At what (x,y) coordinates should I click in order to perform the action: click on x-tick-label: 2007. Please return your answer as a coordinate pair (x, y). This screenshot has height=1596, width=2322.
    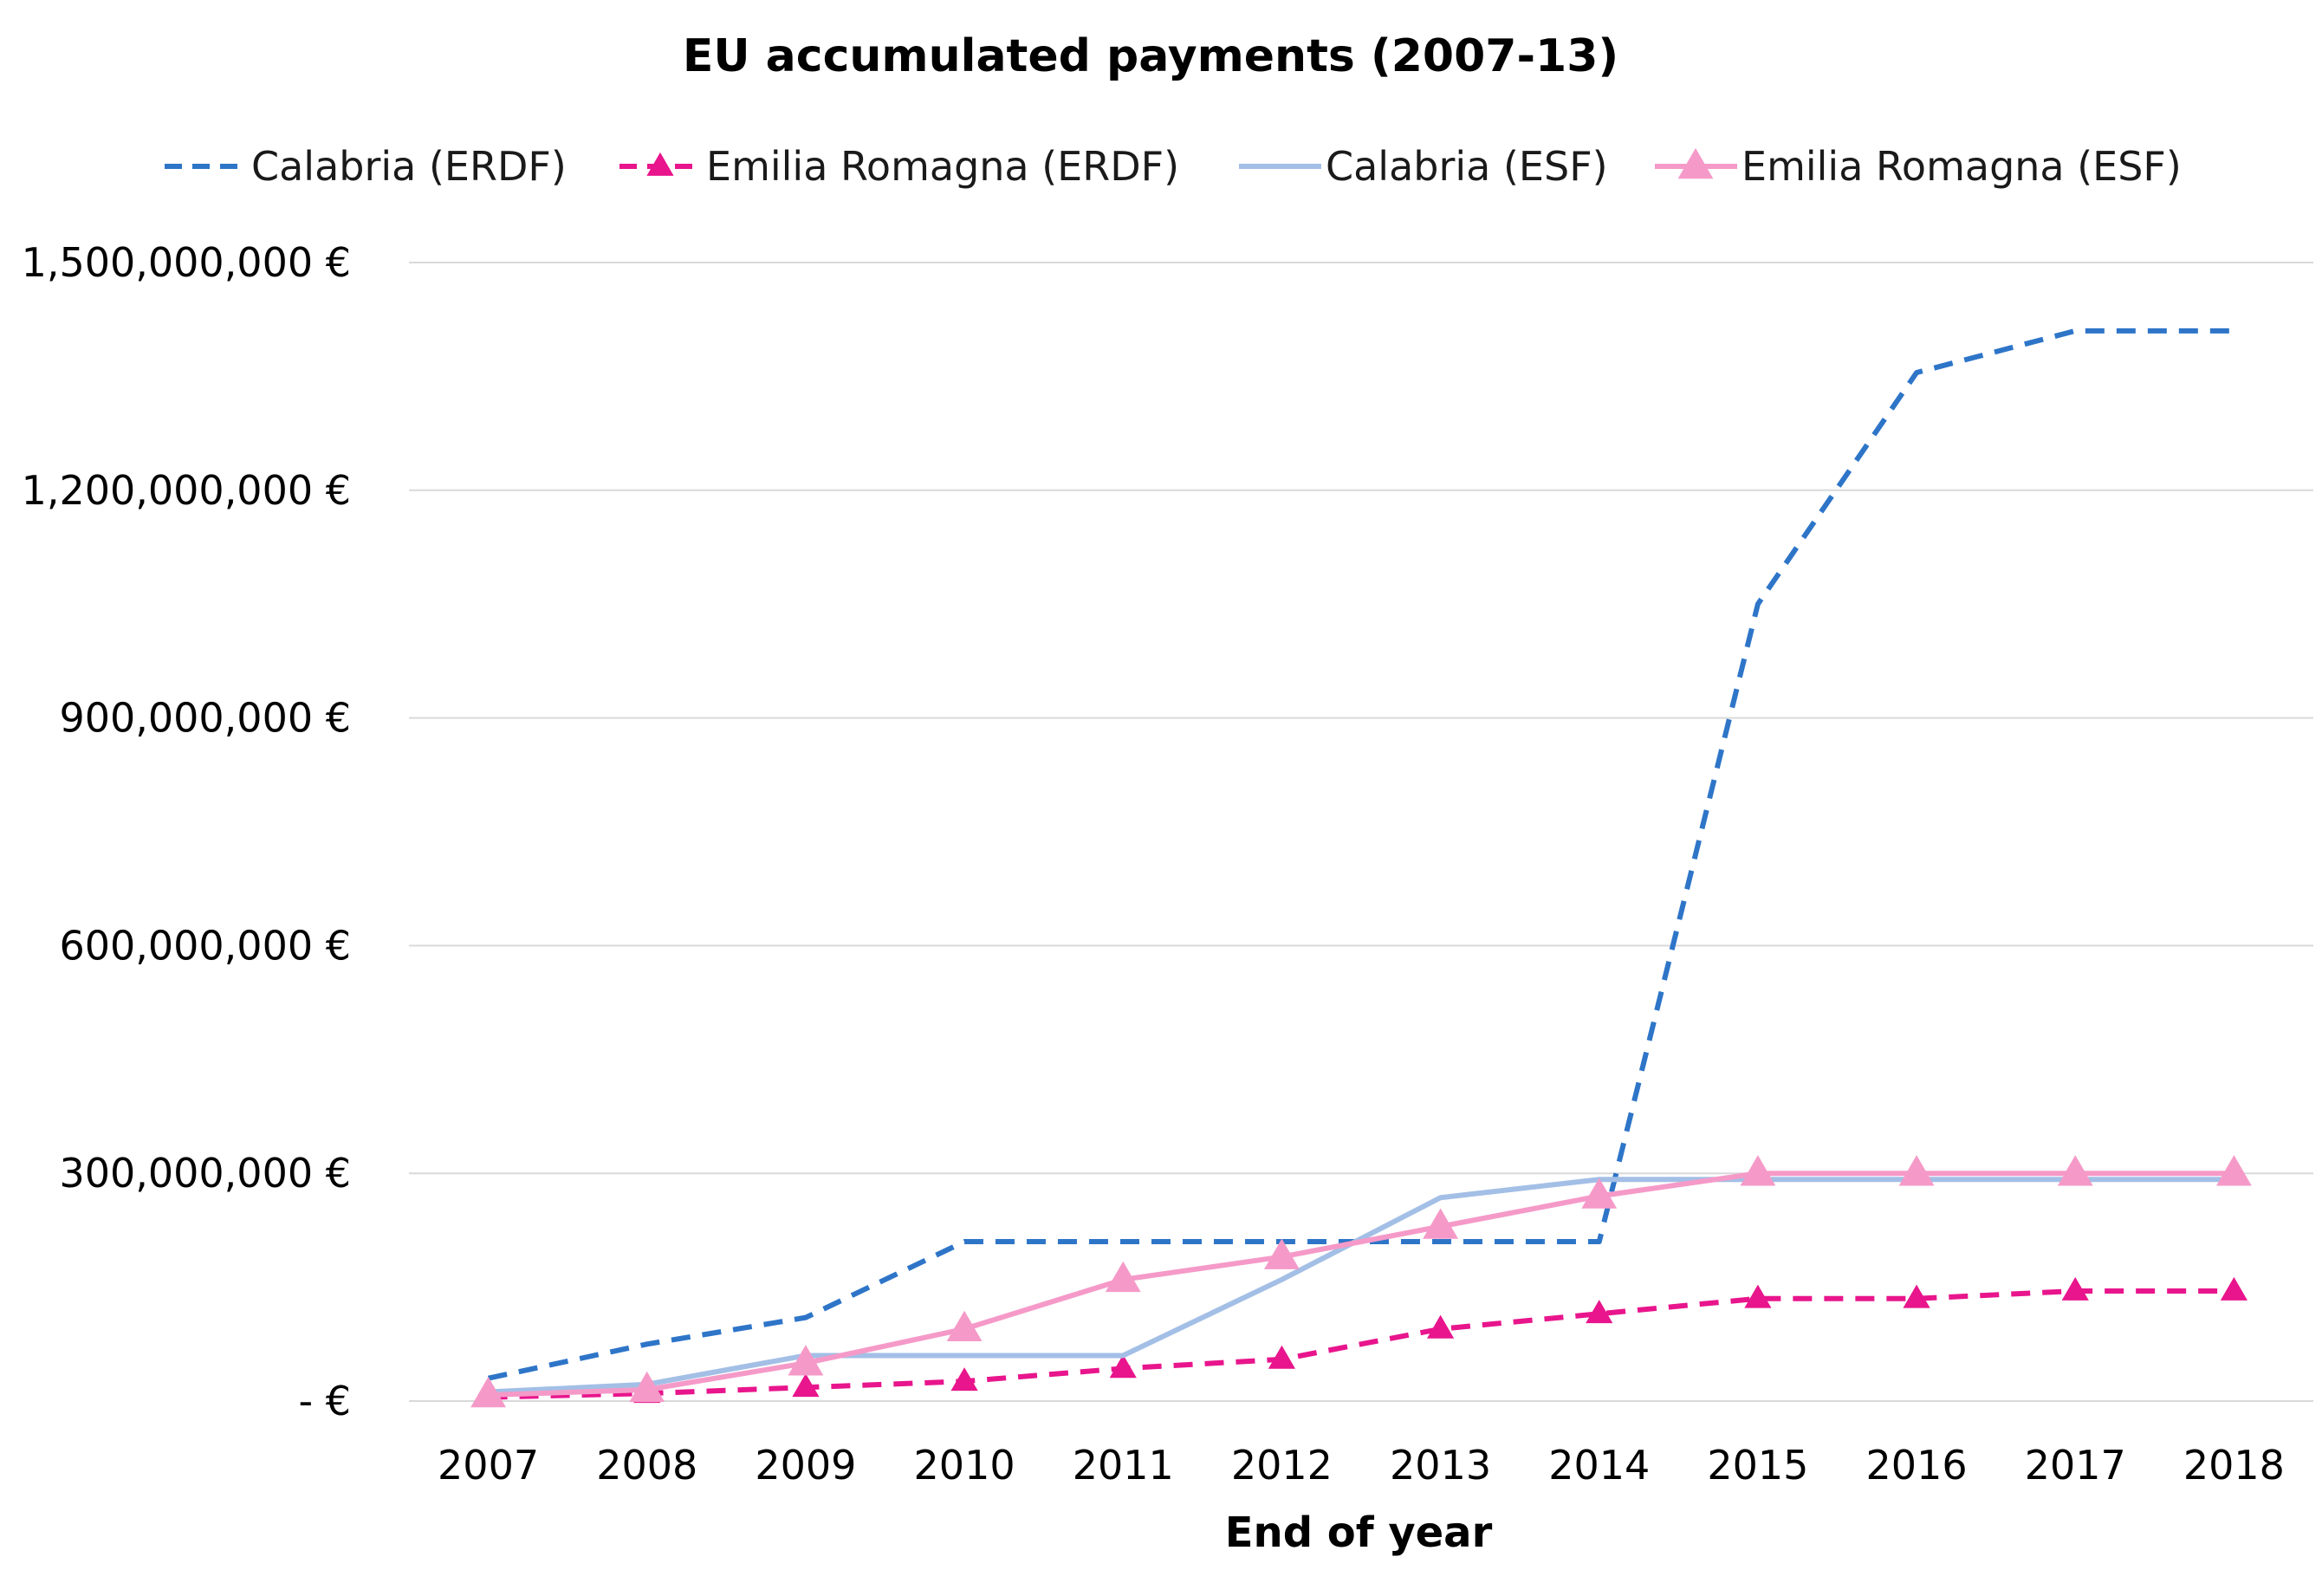
    Looking at the image, I should click on (488, 1465).